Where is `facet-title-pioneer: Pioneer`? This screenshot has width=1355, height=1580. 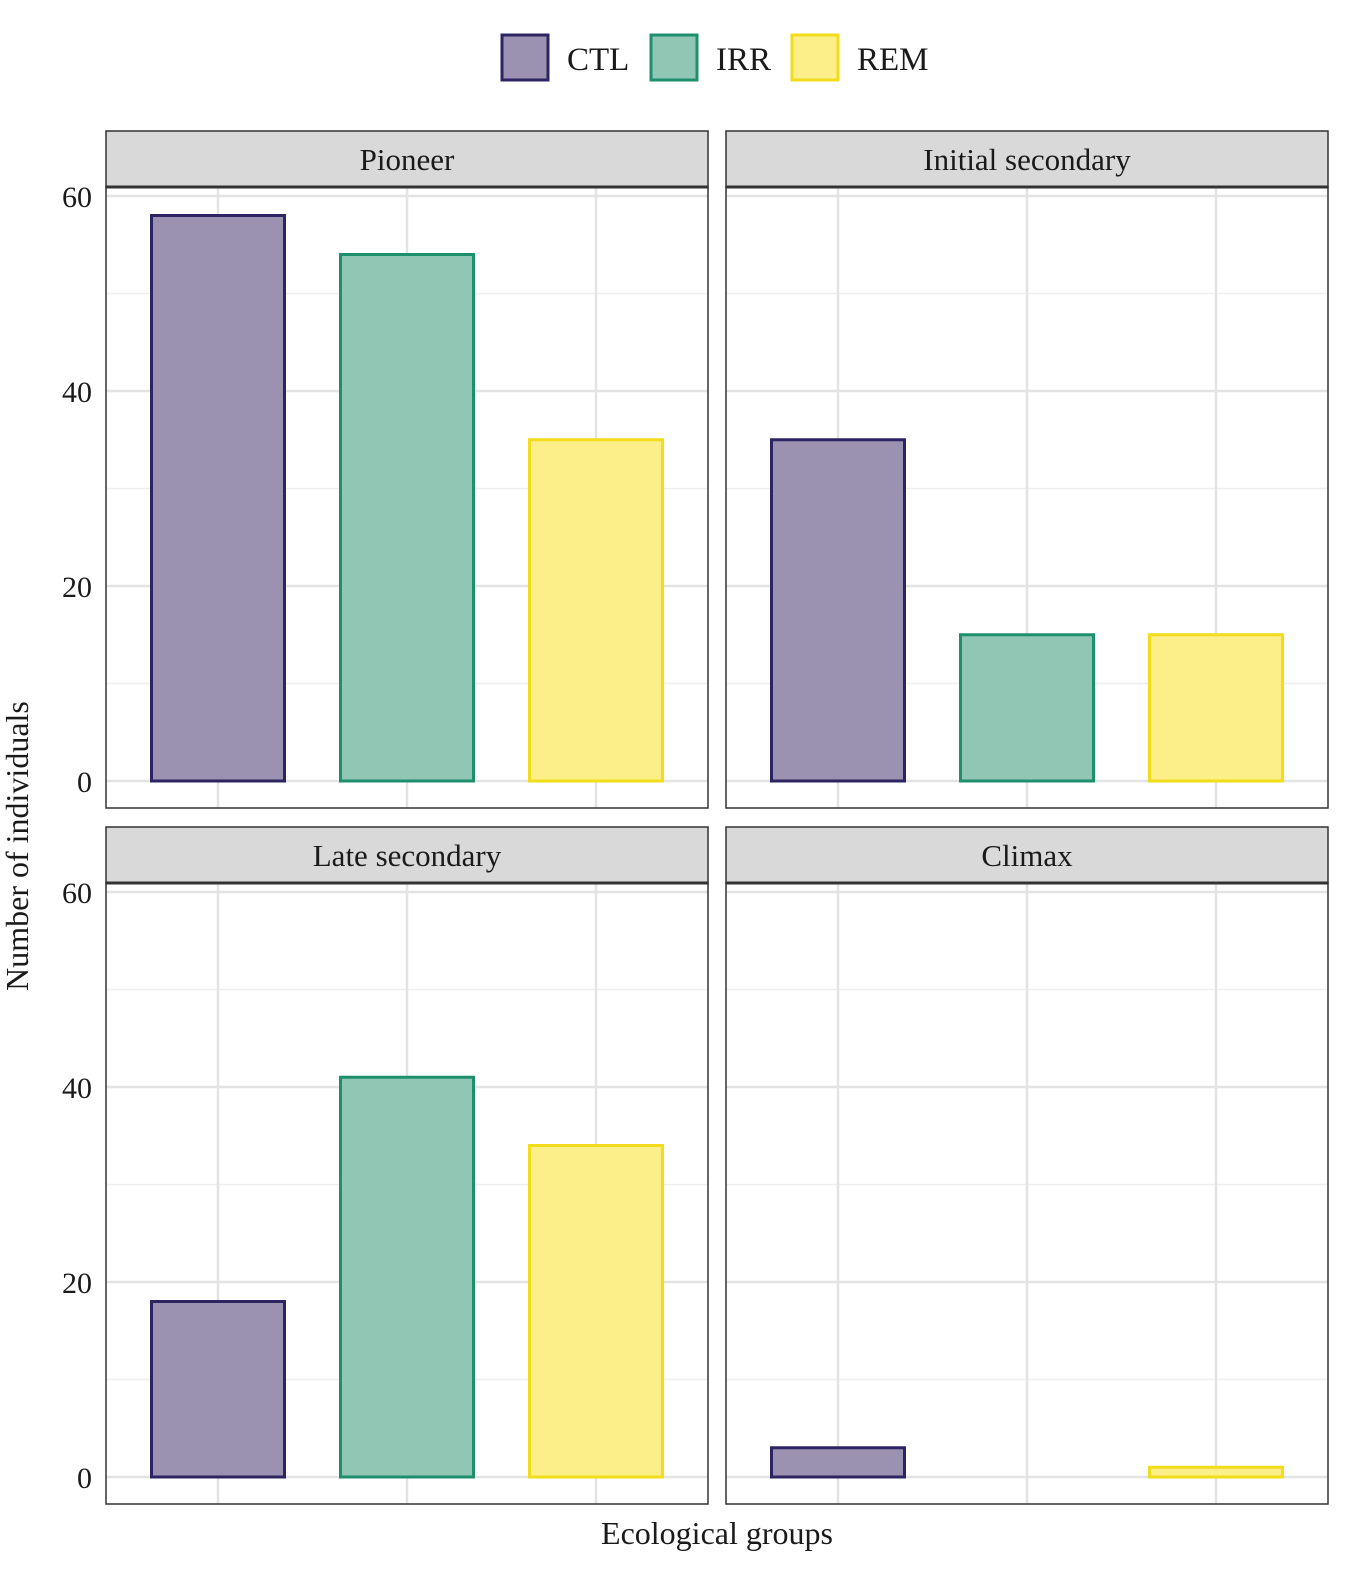
facet-title-pioneer: Pioneer is located at coordinates (407, 159).